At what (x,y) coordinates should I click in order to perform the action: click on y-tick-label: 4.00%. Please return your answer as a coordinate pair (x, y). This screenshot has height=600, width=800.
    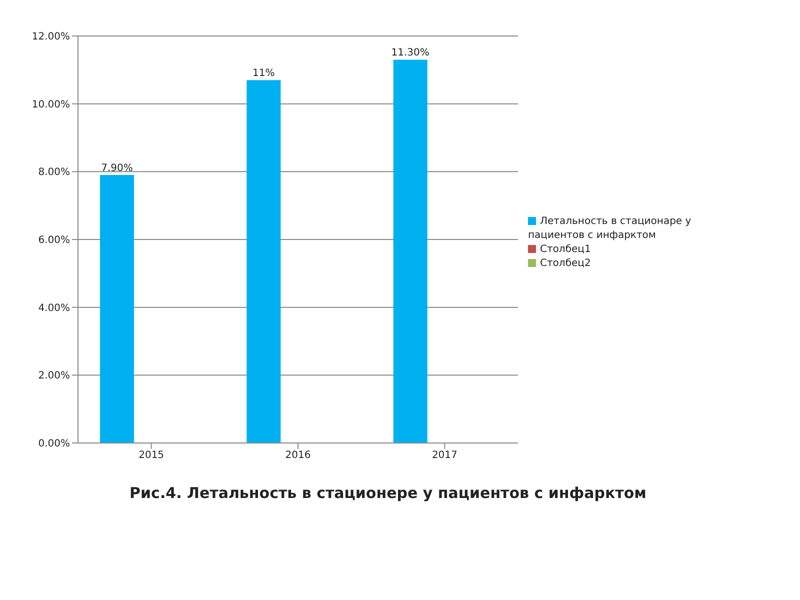
    Looking at the image, I should click on (54, 308).